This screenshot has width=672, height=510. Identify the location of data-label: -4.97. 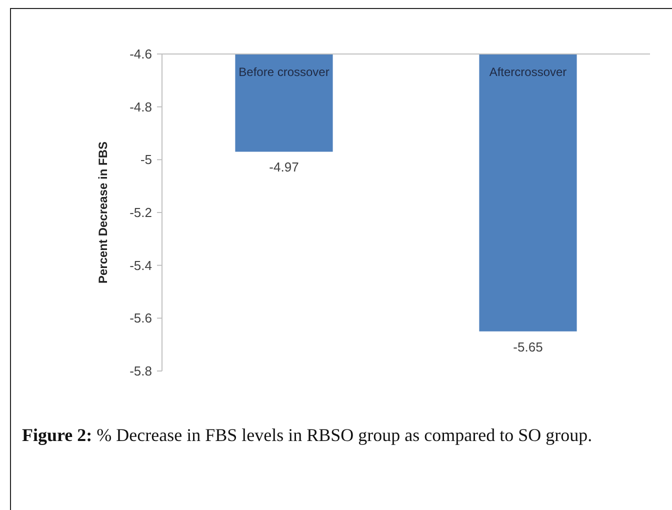
(284, 167).